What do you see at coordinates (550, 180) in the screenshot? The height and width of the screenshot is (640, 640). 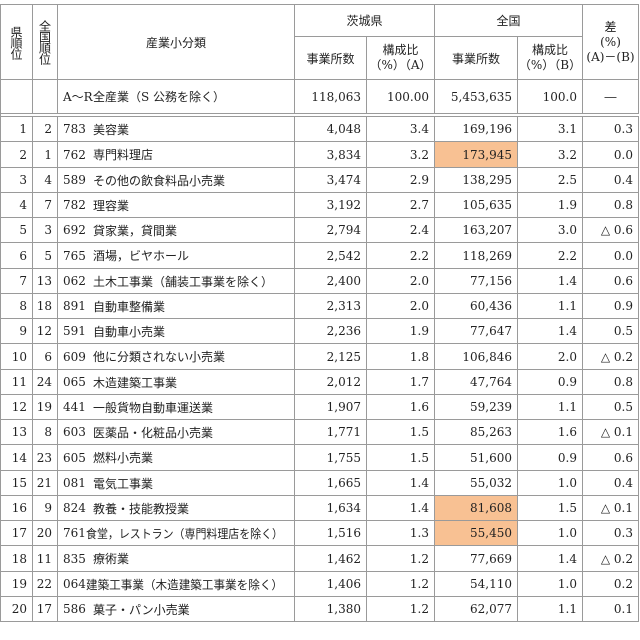 I see `cell: 2.5` at bounding box center [550, 180].